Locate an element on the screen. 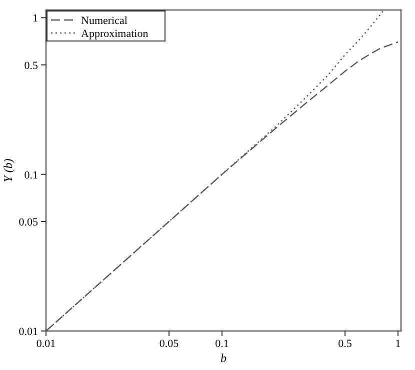  legend-label: Numerical is located at coordinates (104, 21).